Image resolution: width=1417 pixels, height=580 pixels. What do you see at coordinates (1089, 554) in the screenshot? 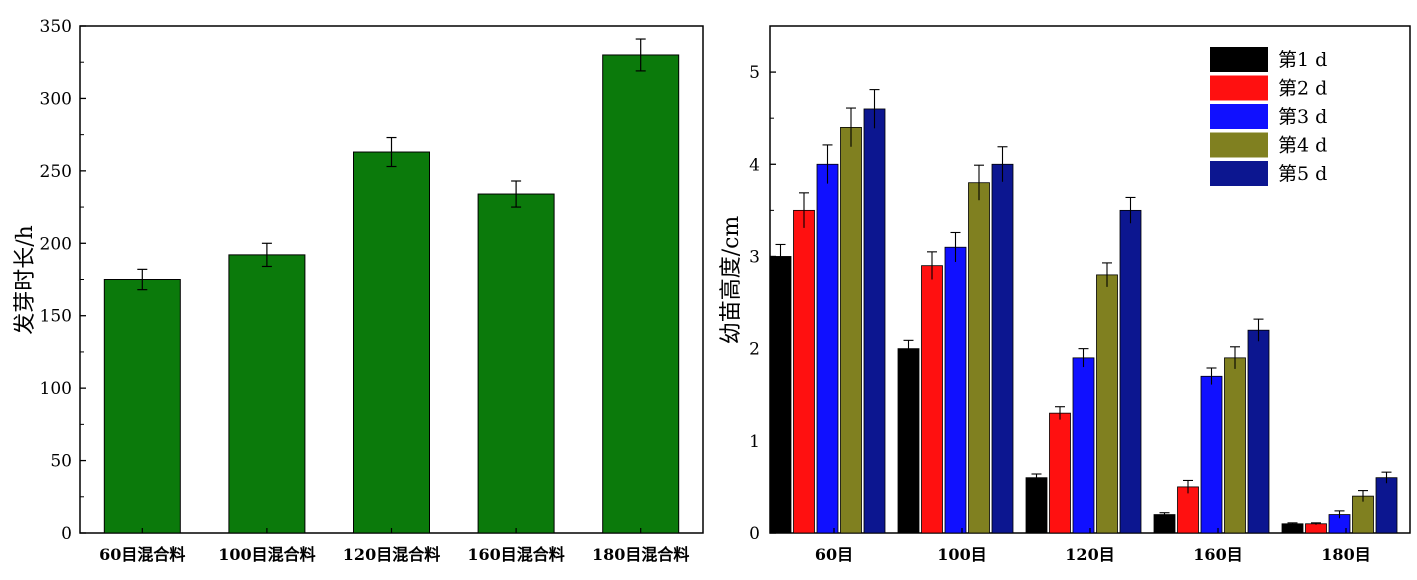
I see `x-tick-label: 120目` at bounding box center [1089, 554].